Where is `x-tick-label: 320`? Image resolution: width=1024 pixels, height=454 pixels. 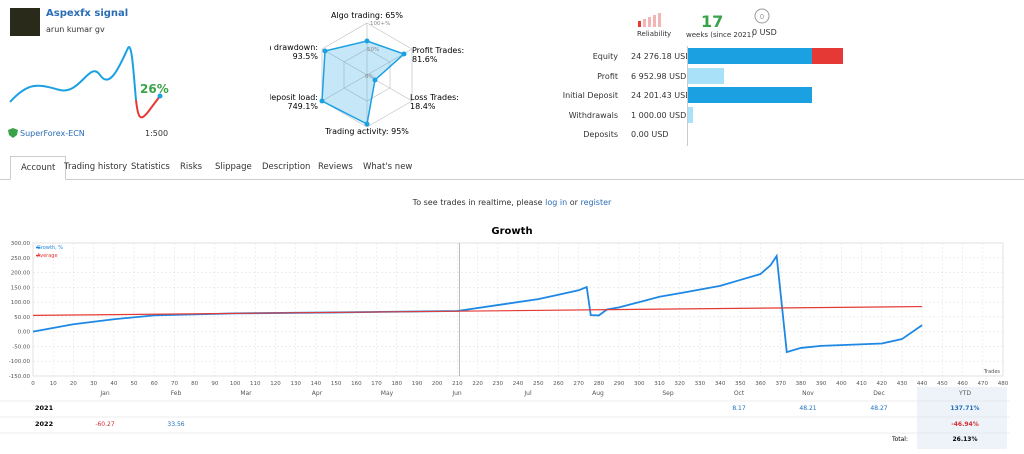
x-tick-label: 320 is located at coordinates (679, 384).